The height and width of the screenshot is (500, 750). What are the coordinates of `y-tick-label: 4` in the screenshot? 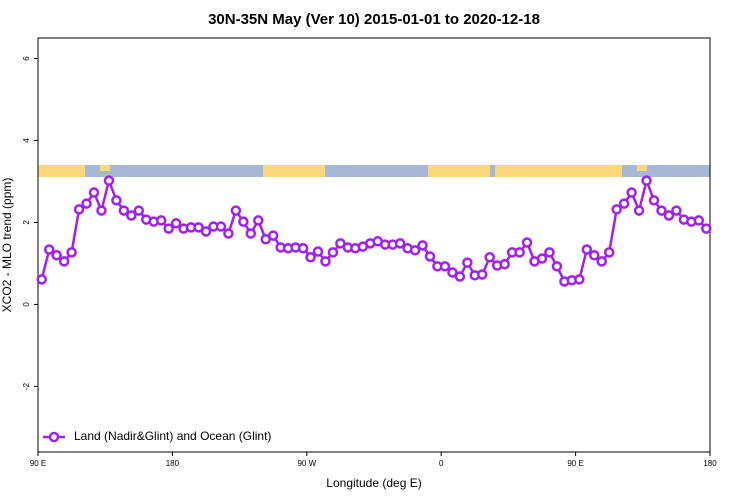 It's located at (26, 140).